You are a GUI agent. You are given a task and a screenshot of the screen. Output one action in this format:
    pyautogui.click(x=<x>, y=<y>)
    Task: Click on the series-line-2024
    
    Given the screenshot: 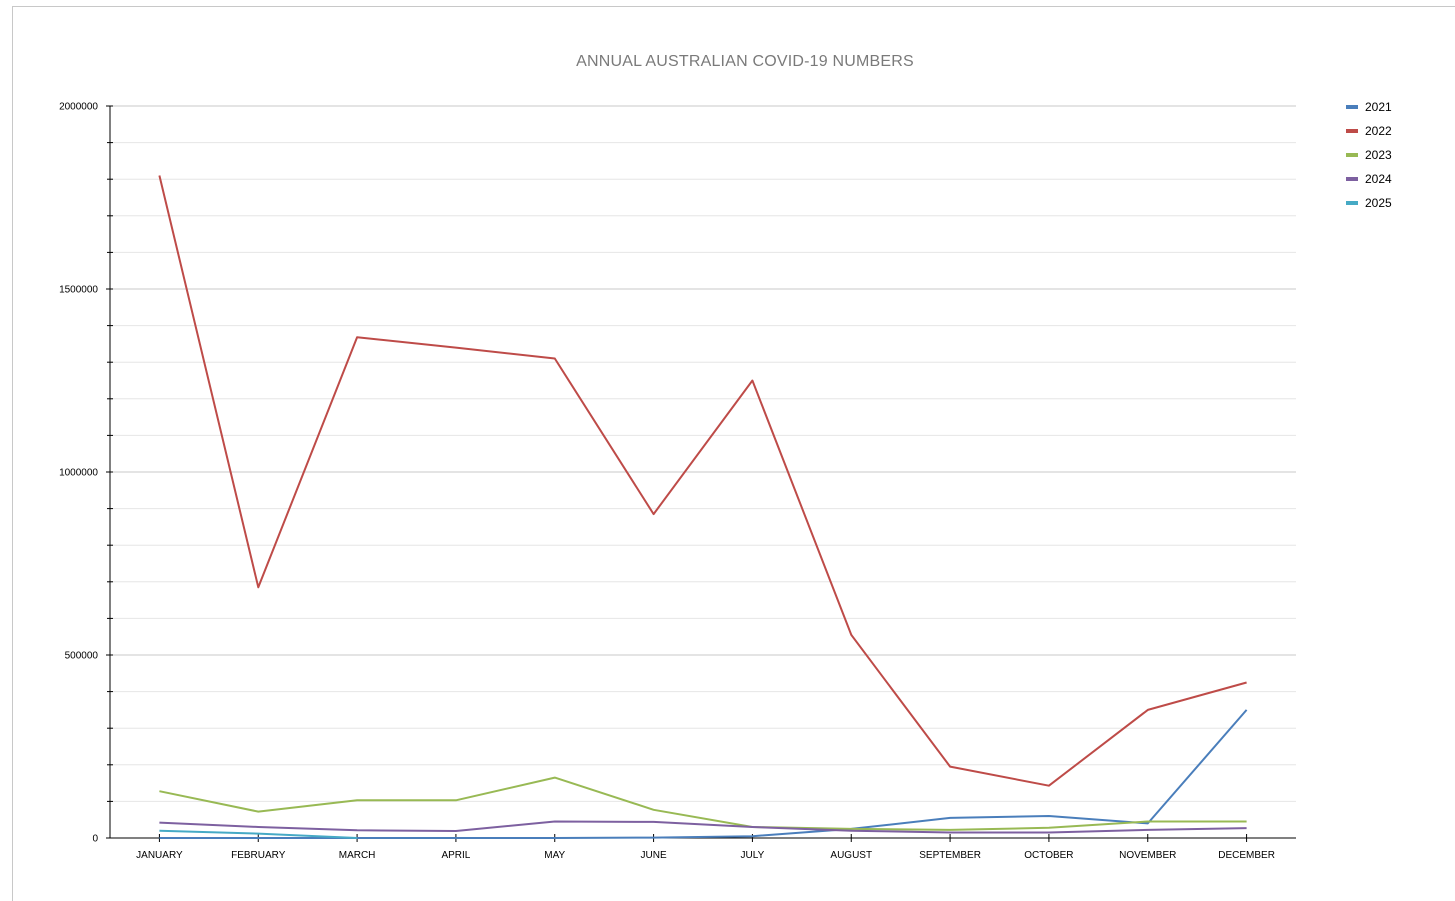 What is the action you would take?
    pyautogui.click(x=703, y=827)
    